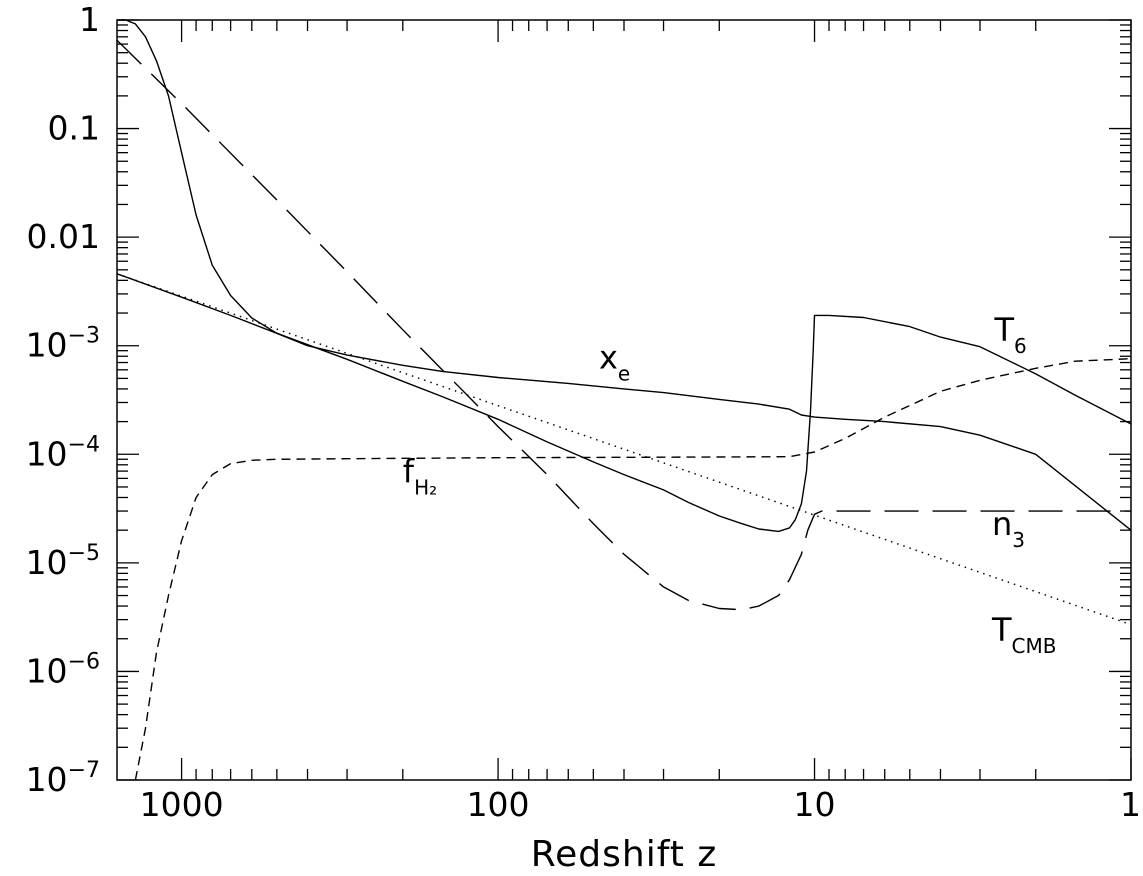  What do you see at coordinates (74, 128) in the screenshot?
I see `y-tick-label: 0.1` at bounding box center [74, 128].